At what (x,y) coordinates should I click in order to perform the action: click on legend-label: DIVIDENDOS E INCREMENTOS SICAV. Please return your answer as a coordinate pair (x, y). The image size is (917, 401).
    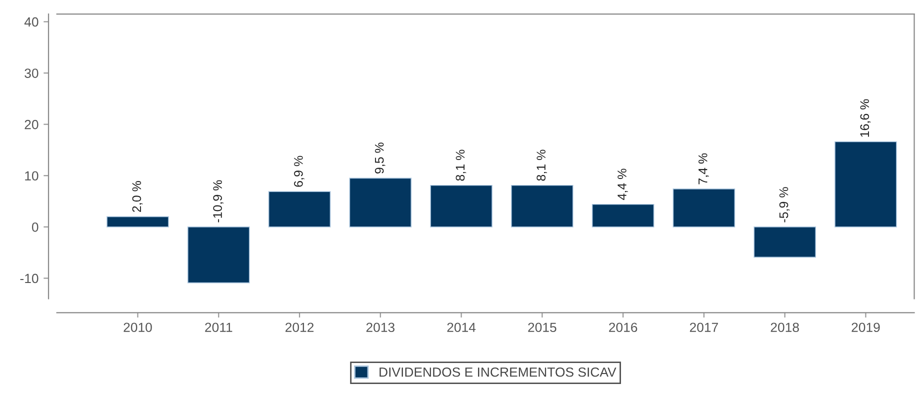
    Looking at the image, I should click on (498, 372).